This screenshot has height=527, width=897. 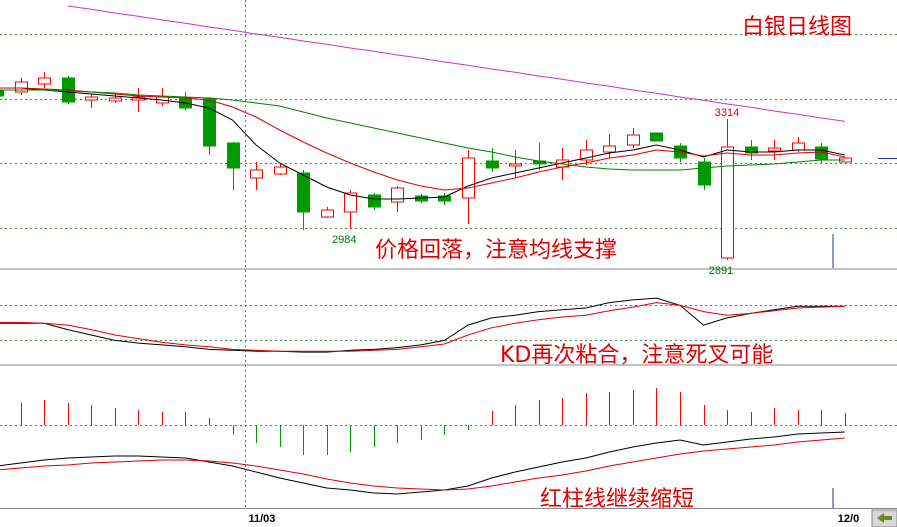 What do you see at coordinates (617, 499) in the screenshot?
I see `annotation: 红柱线继续缩短` at bounding box center [617, 499].